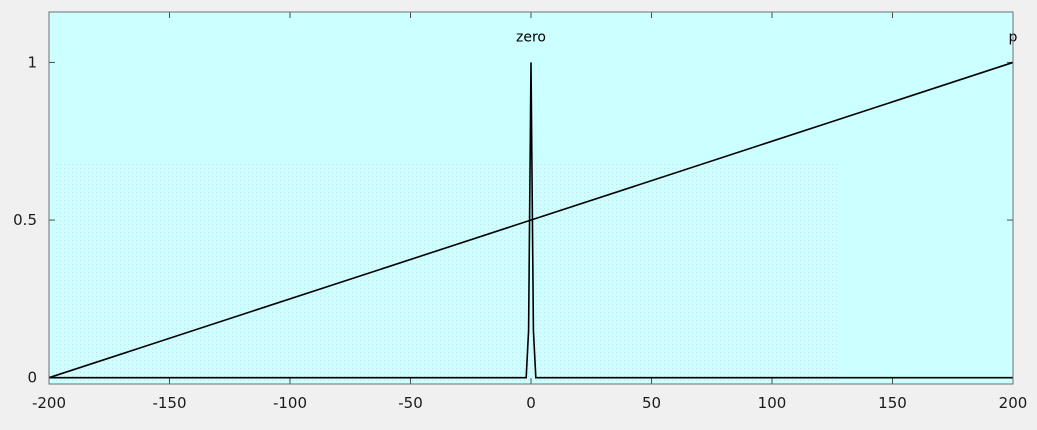 The height and width of the screenshot is (430, 1037). Describe the element at coordinates (49, 403) in the screenshot. I see `x-tick-label: -200` at that location.